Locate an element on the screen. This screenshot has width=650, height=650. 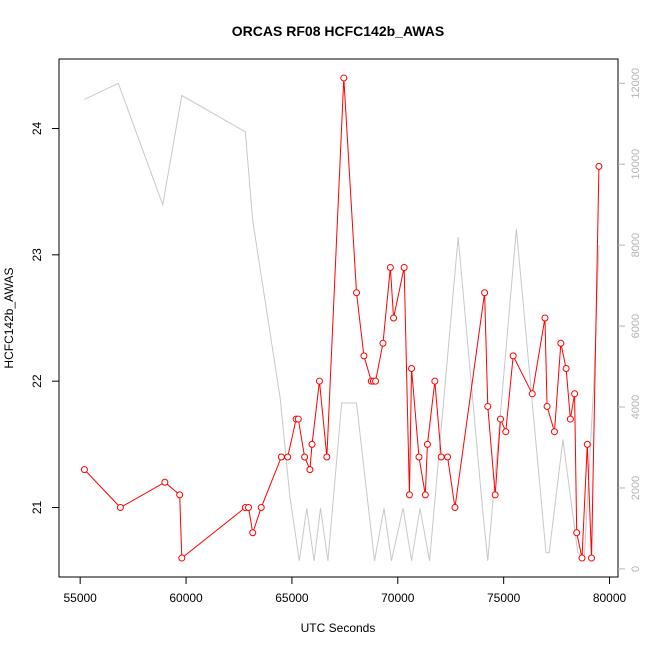
y-tick-label: 22 is located at coordinates (37, 381).